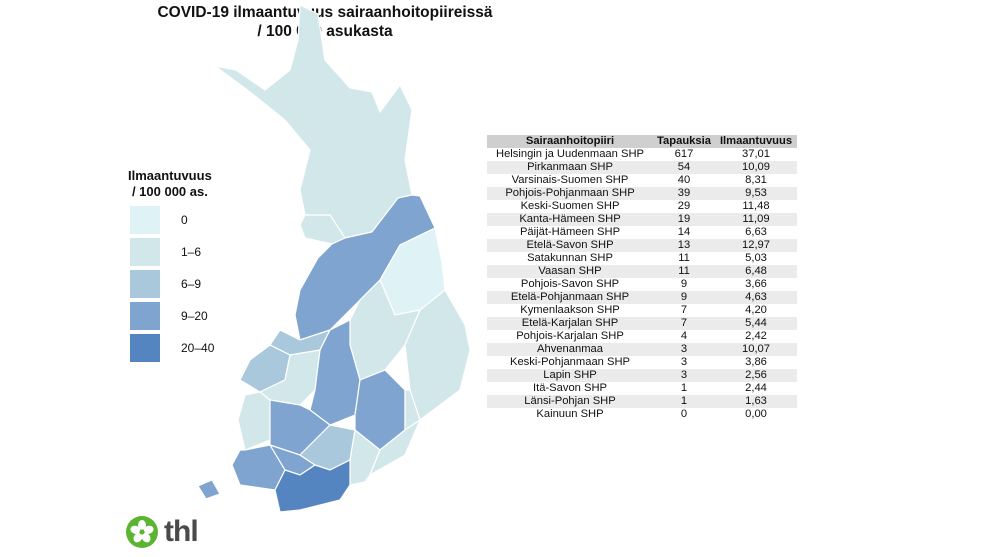 The image size is (990, 557). Describe the element at coordinates (254, 421) in the screenshot. I see `region-satakunnan-shp` at that location.